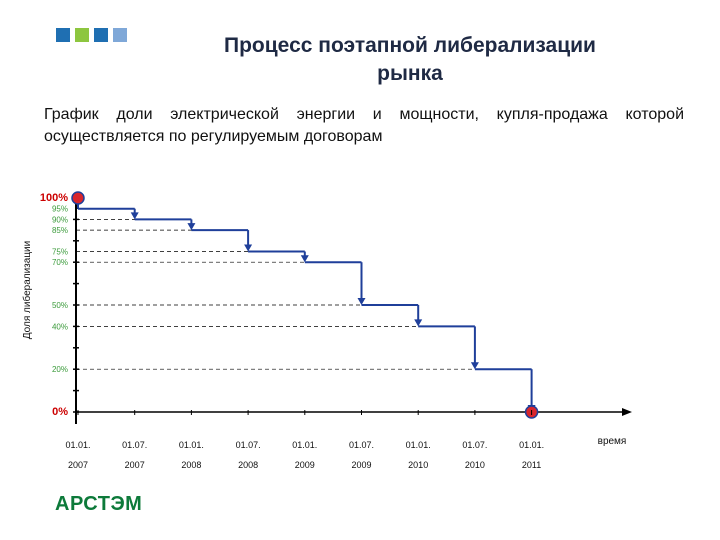  Describe the element at coordinates (78, 198) in the screenshot. I see `start-marker` at that location.